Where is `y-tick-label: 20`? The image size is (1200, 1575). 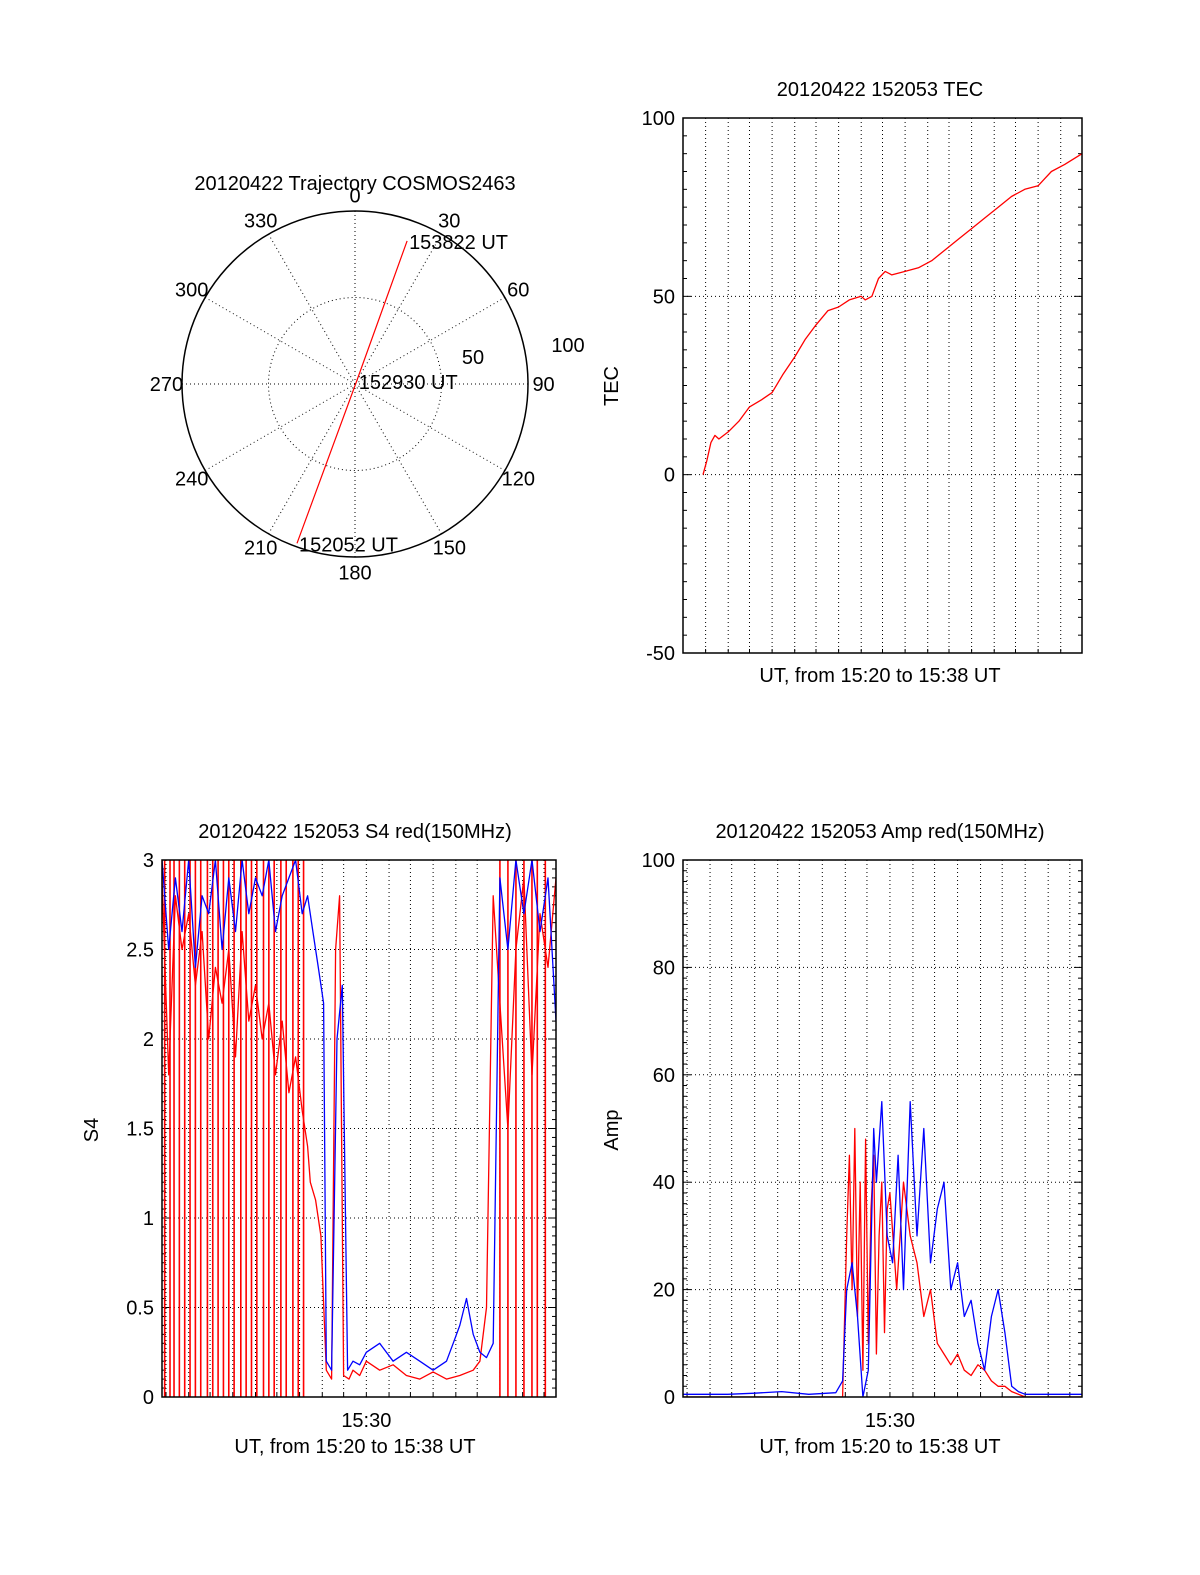 y-tick-label: 20 is located at coordinates (664, 1291).